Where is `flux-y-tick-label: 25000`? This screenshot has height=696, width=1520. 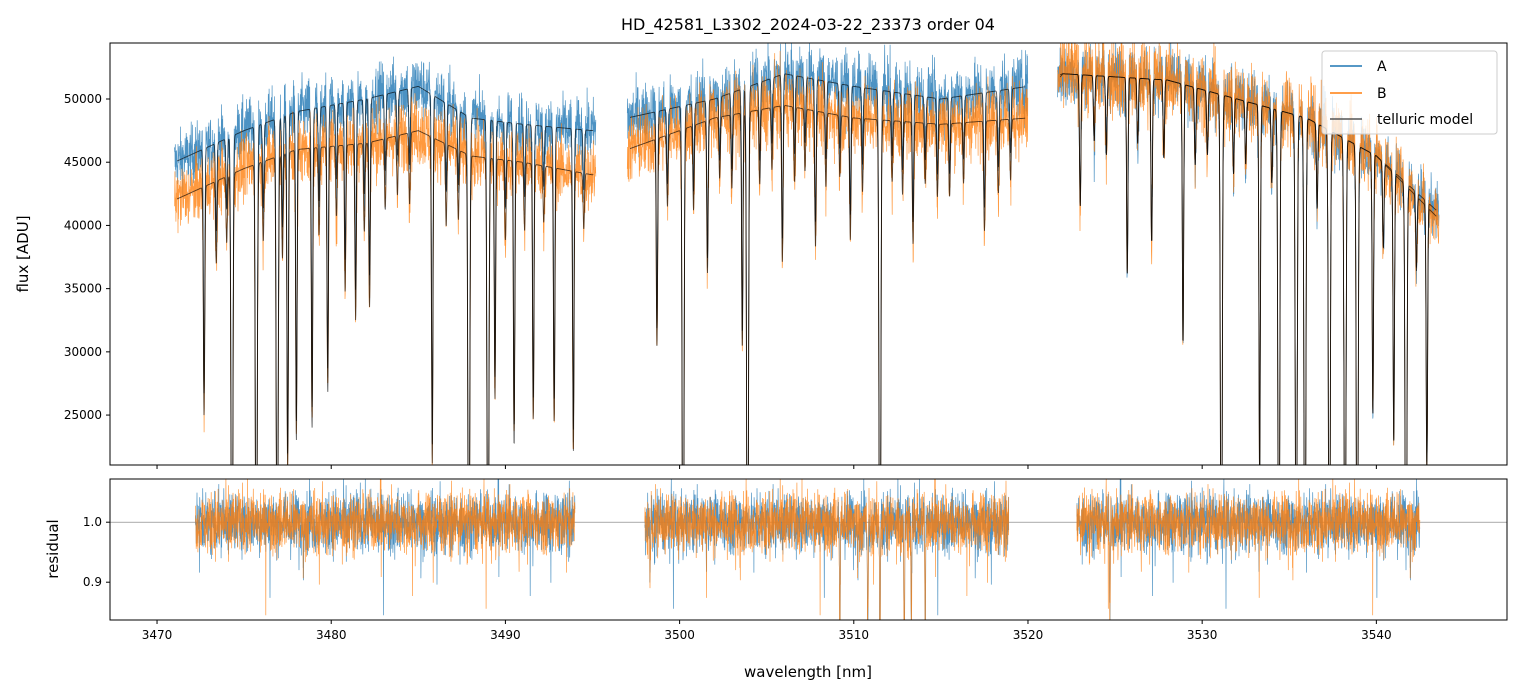 flux-y-tick-label: 25000 is located at coordinates (83, 415).